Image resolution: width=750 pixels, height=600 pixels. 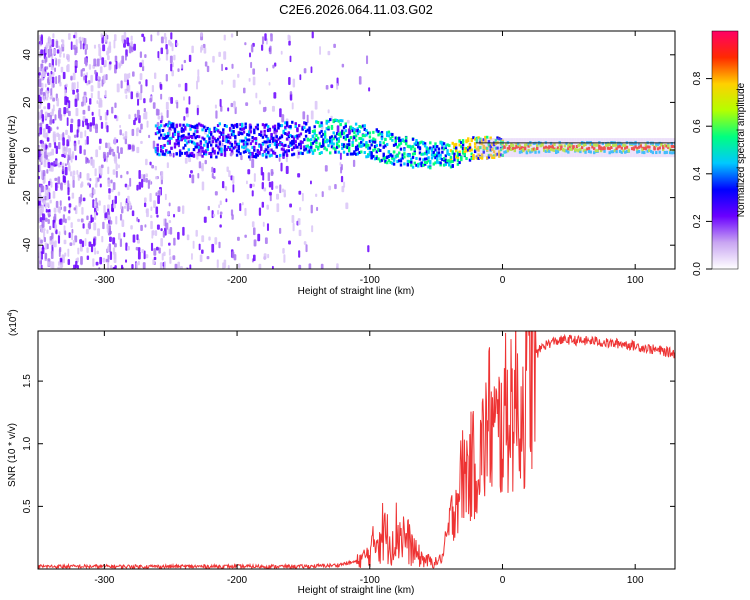 What do you see at coordinates (104, 580) in the screenshot?
I see `x-tick-label: -300` at bounding box center [104, 580].